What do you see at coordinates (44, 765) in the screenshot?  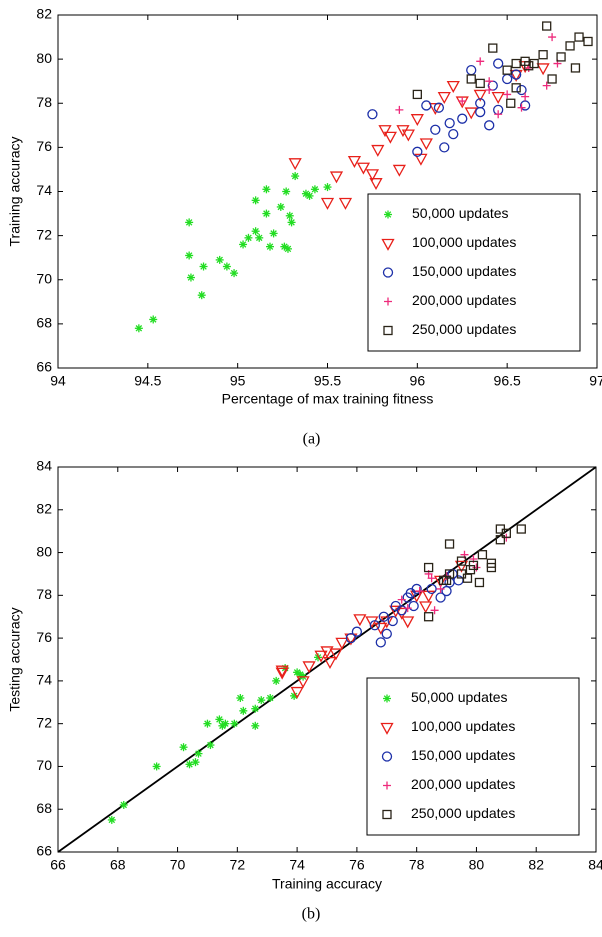 I see `y-tick-label: 70` at bounding box center [44, 765].